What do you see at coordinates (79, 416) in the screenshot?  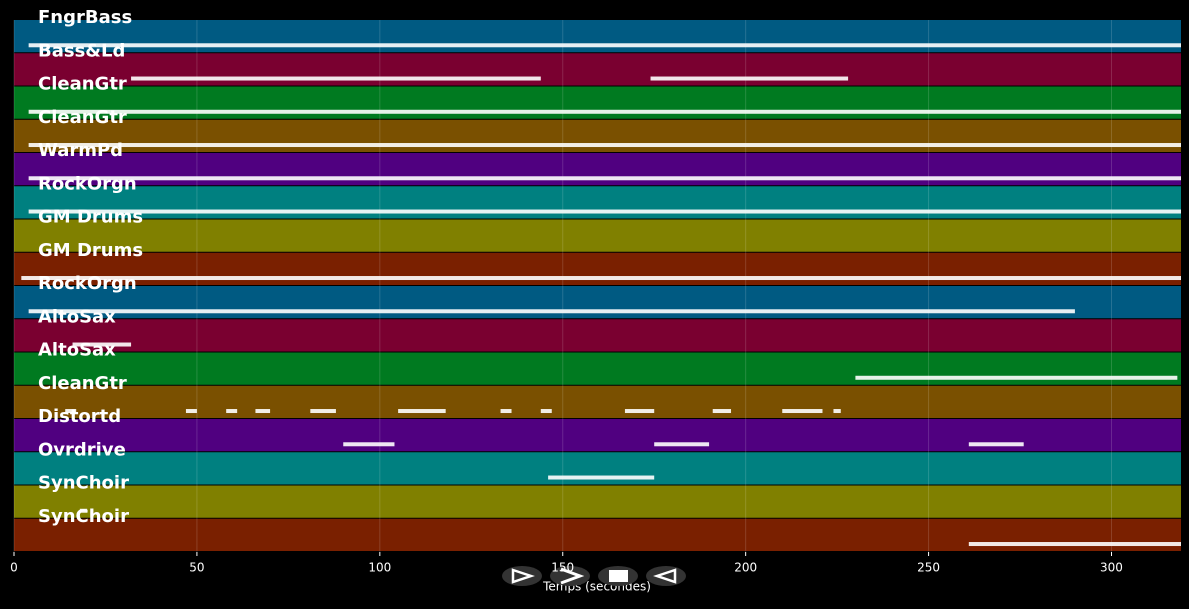 I see `track-name: Distortd` at bounding box center [79, 416].